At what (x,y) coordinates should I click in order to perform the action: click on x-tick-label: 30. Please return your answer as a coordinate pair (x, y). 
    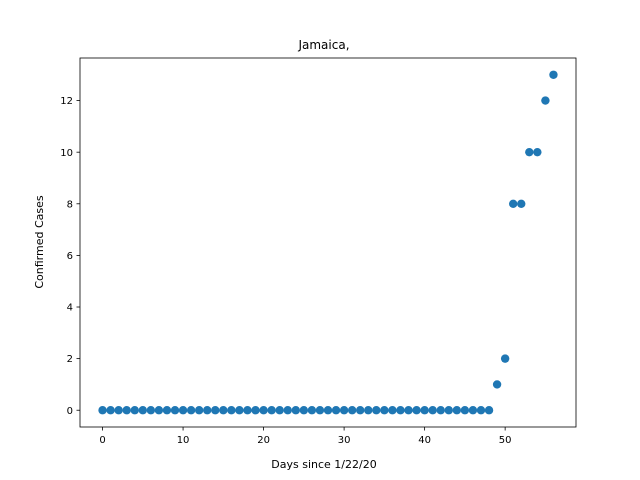
    Looking at the image, I should click on (344, 440).